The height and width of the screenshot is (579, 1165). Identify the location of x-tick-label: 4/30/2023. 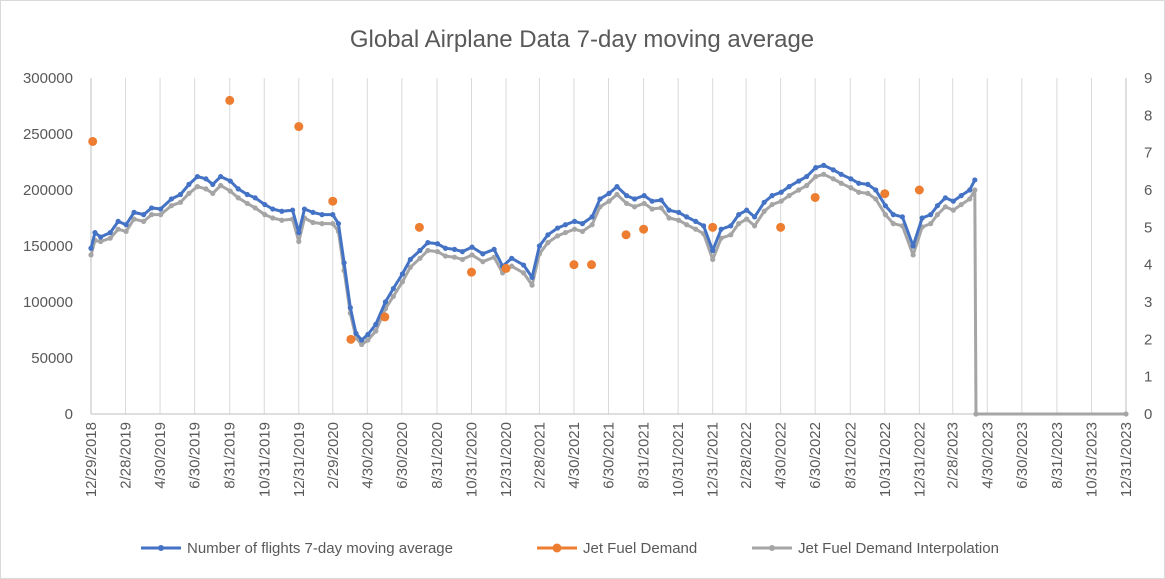
(987, 455).